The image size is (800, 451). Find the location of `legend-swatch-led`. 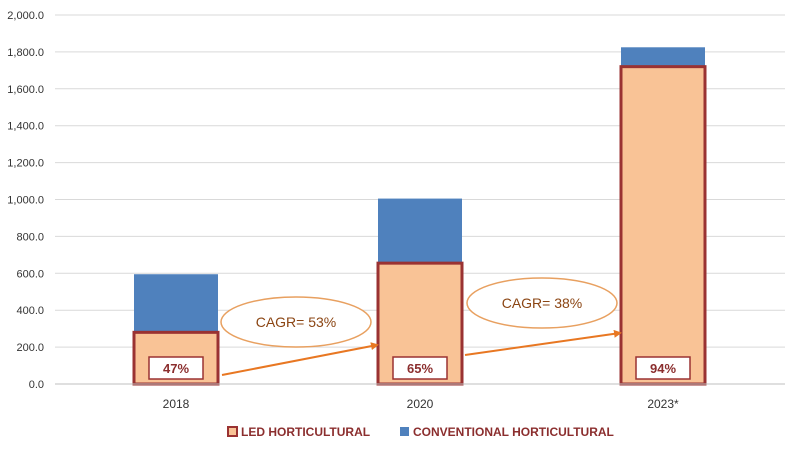

legend-swatch-led is located at coordinates (232, 431).